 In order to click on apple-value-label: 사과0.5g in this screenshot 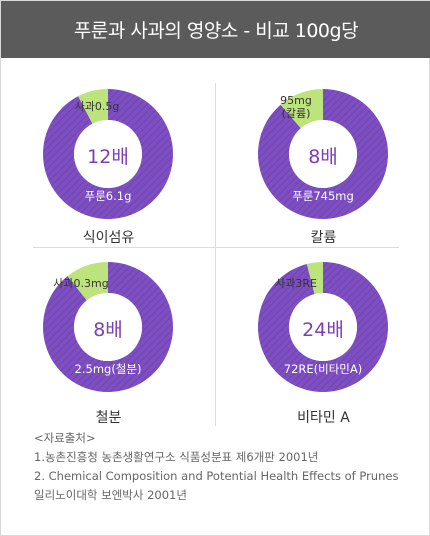, I will do `click(97, 106)`.